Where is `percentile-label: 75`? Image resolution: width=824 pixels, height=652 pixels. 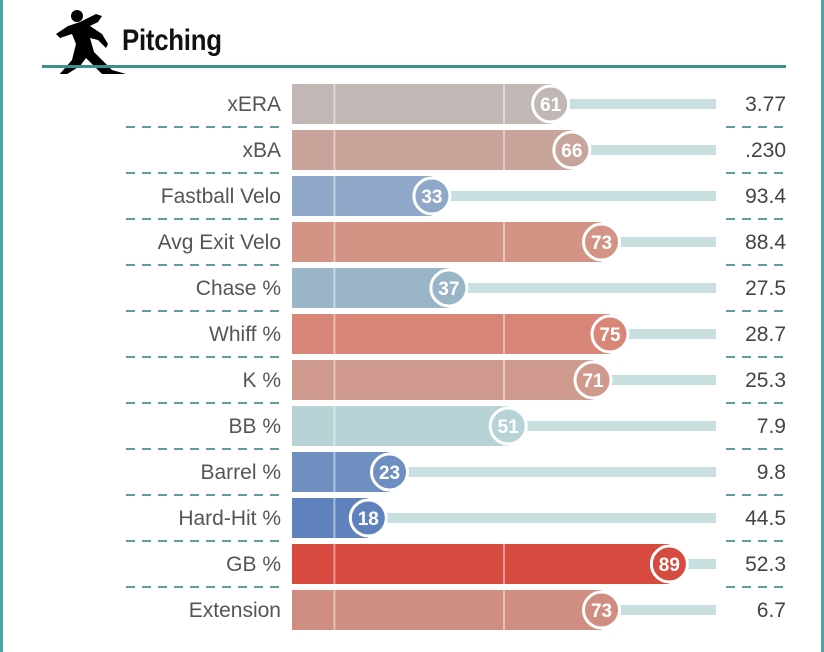 percentile-label: 75 is located at coordinates (610, 335).